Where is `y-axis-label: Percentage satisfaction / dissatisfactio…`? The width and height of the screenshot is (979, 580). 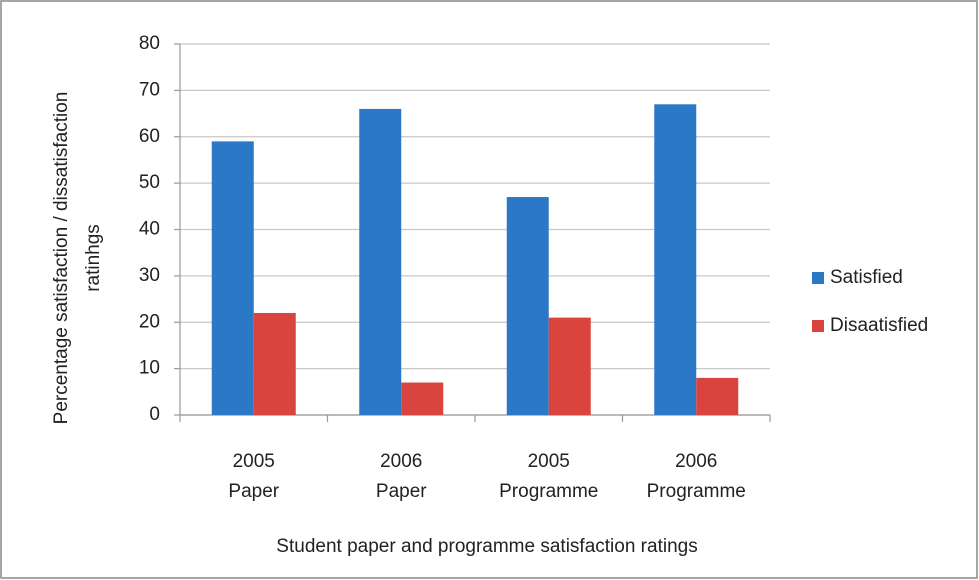
y-axis-label: Percentage satisfaction / dissatisfactio… is located at coordinates (61, 258).